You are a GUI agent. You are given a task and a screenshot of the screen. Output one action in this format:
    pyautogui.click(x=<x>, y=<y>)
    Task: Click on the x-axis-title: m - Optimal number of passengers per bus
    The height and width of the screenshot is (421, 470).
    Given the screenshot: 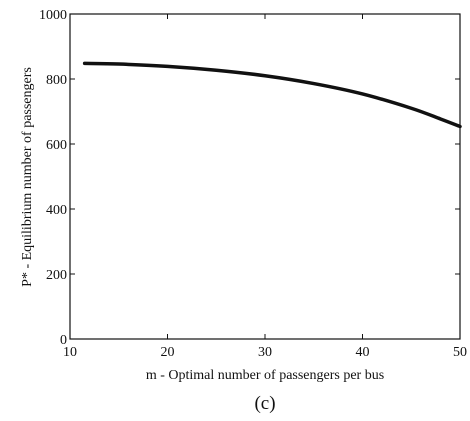 What is the action you would take?
    pyautogui.click(x=265, y=375)
    